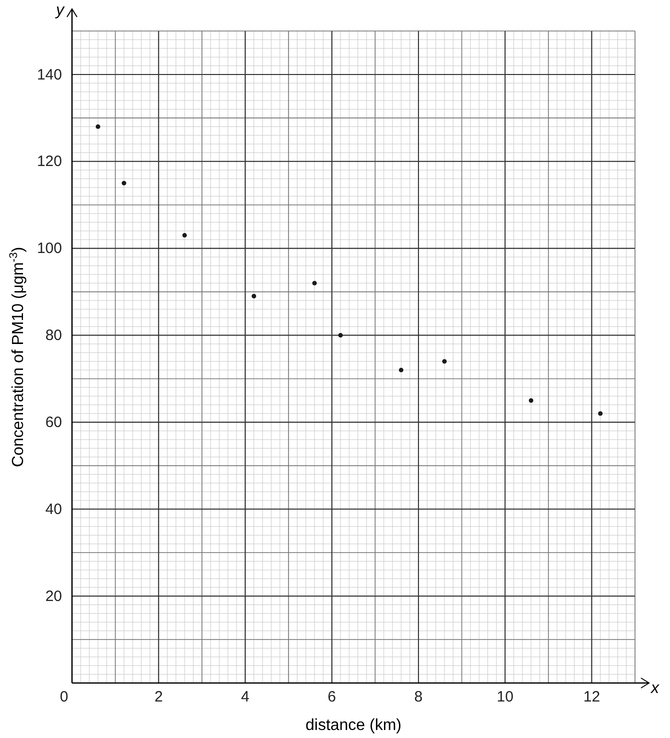 The height and width of the screenshot is (738, 670). I want to click on x-tick-label: 4, so click(245, 697).